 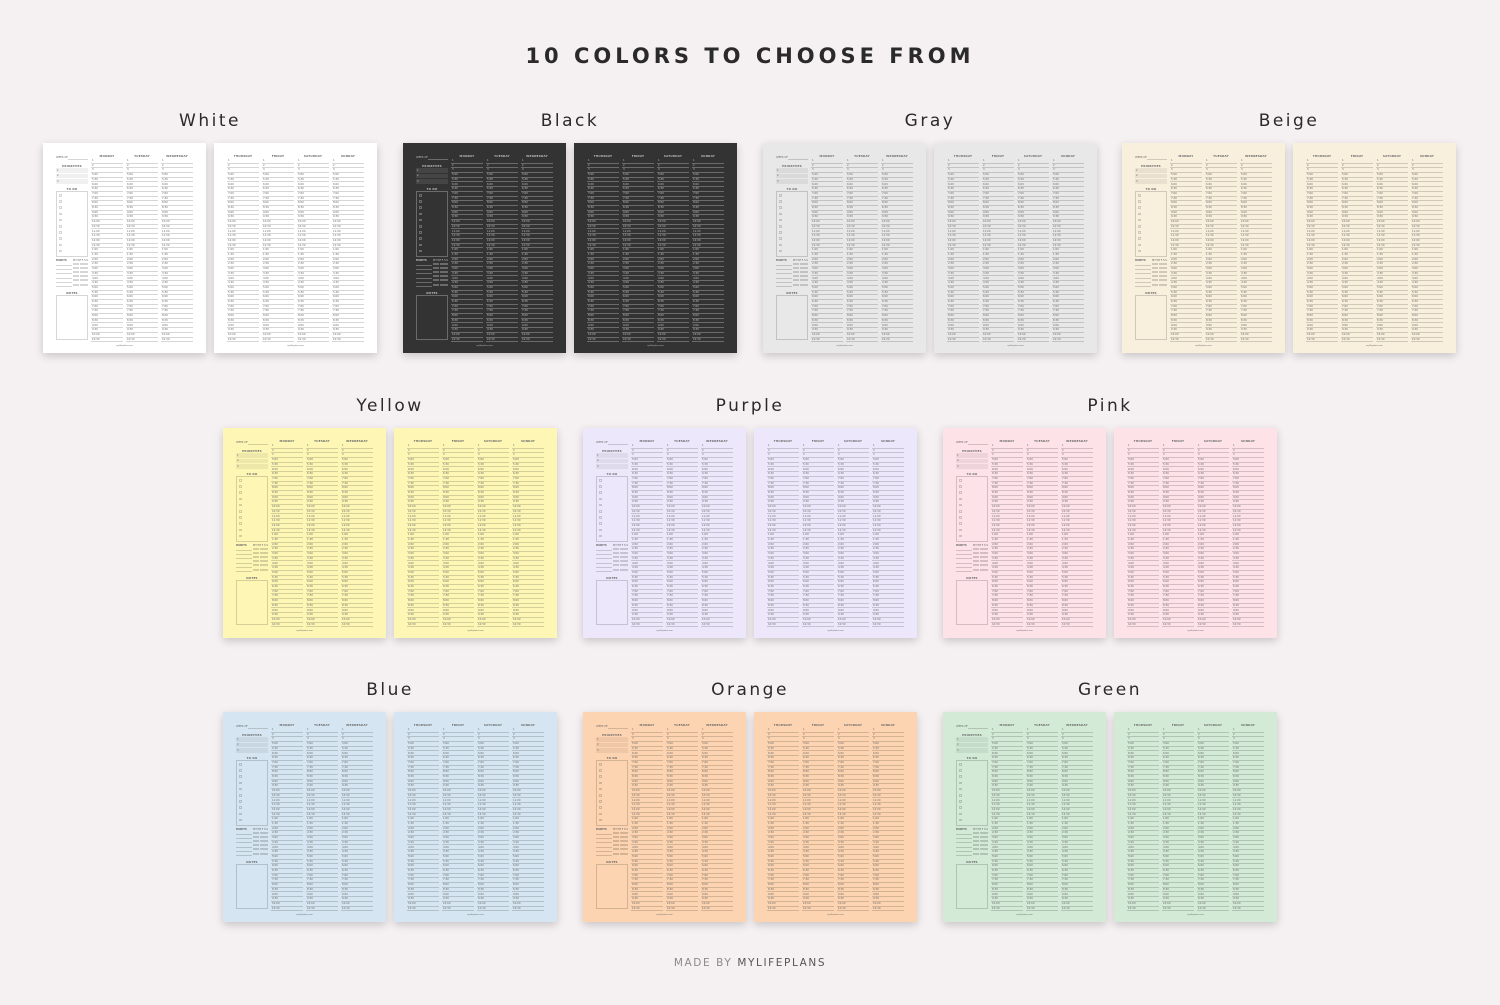 What do you see at coordinates (1137, 170) in the screenshot?
I see `priority-number: 1` at bounding box center [1137, 170].